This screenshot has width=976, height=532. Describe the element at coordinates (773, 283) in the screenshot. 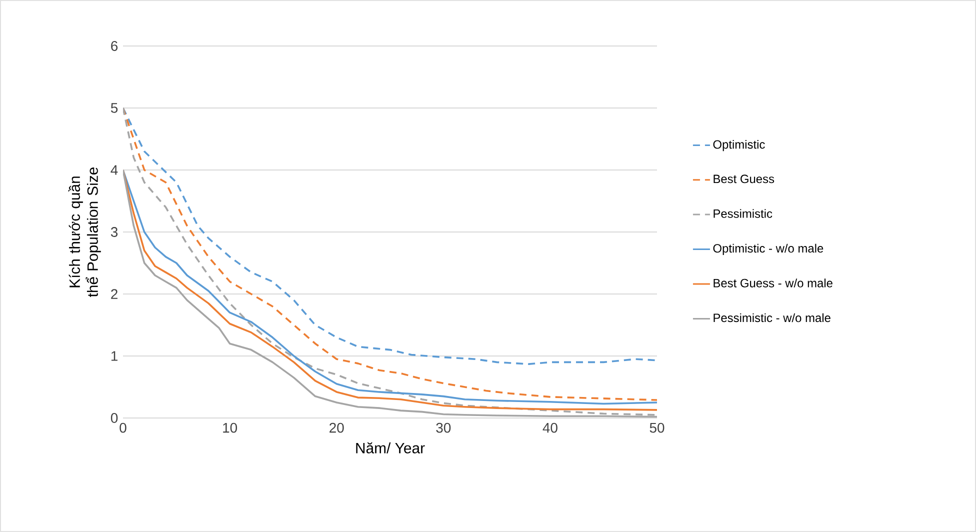

I see `legend-label: Best Guess - w/o male` at that location.